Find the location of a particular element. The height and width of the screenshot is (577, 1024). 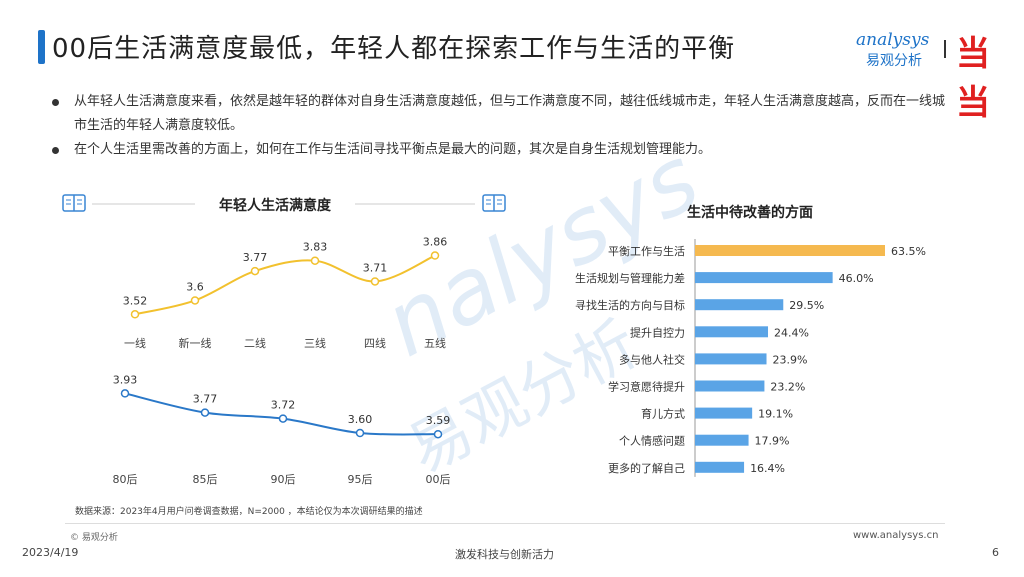

city-tier-category-label: 新一线 is located at coordinates (195, 343).